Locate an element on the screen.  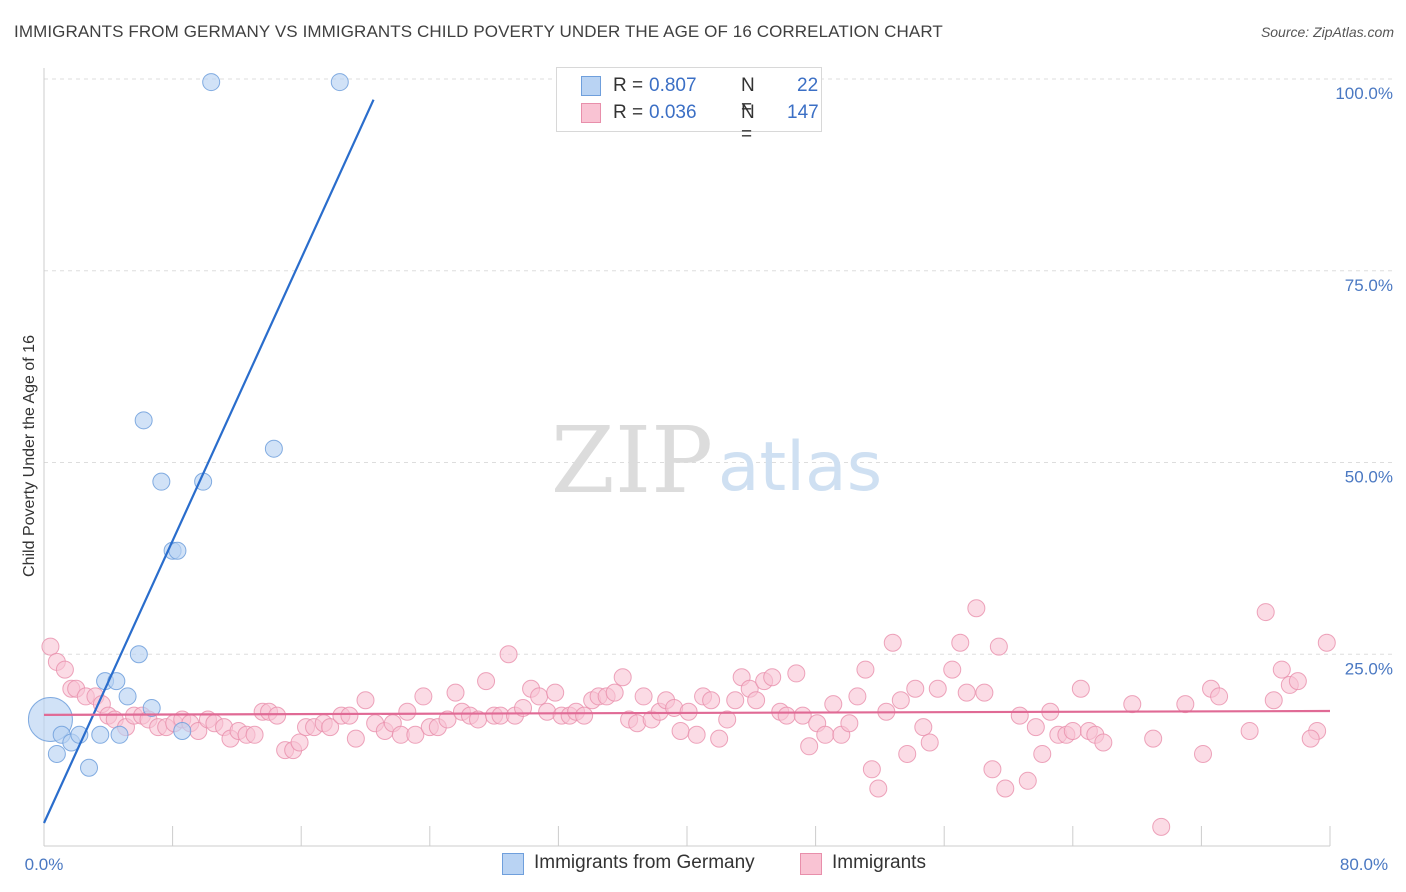
correlation-legend: R = 0.807 N = 22 R = 0.036 N = 147 is located at coordinates (689, 106).